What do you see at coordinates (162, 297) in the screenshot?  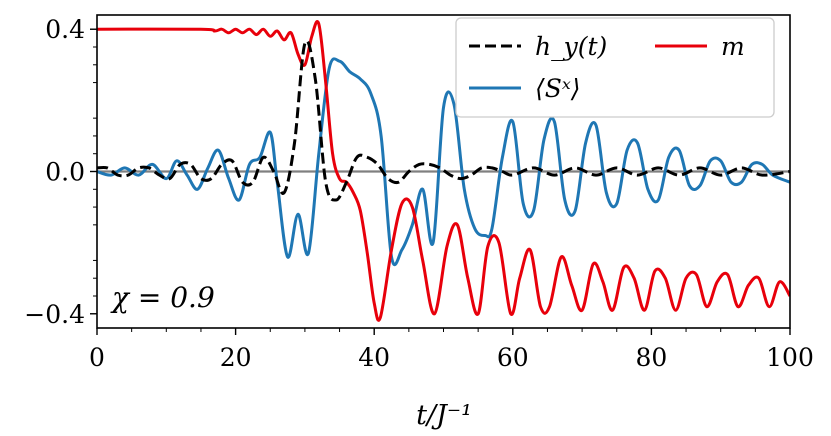 I see `chi-annotation: χ = 0.9` at bounding box center [162, 297].